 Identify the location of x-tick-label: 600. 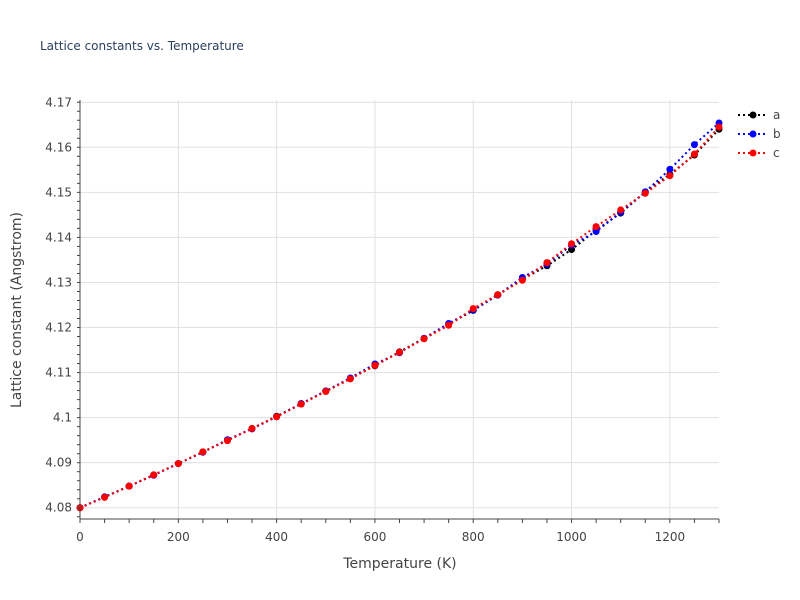
(374, 537).